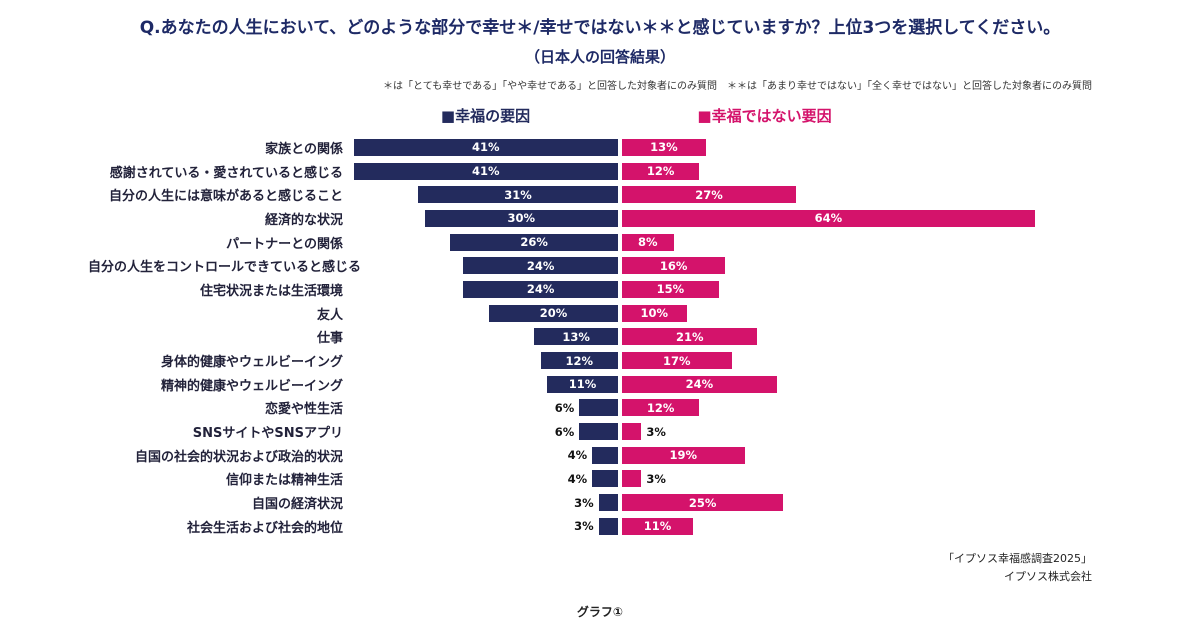 The width and height of the screenshot is (1200, 630). What do you see at coordinates (540, 266) in the screenshot?
I see `happy-bar: 24%` at bounding box center [540, 266].